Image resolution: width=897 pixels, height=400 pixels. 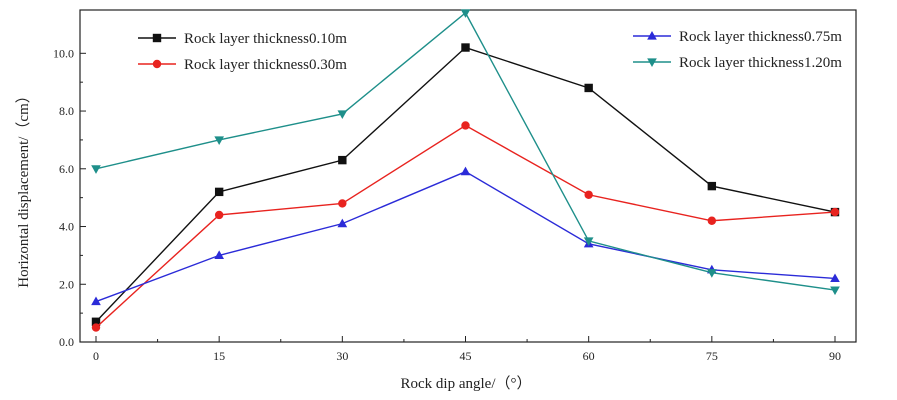 What do you see at coordinates (66, 284) in the screenshot?
I see `y-tick-label: 2.0` at bounding box center [66, 284].